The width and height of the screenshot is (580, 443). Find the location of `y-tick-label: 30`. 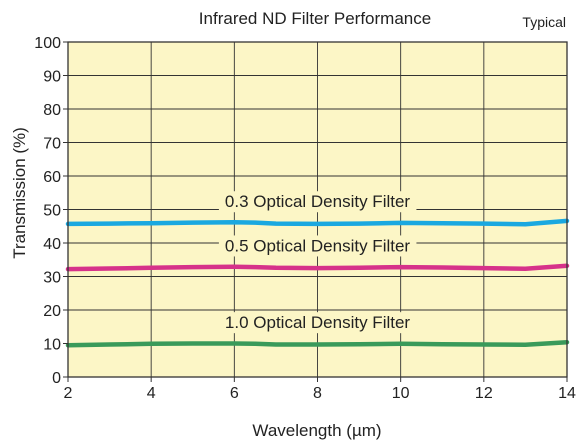

y-tick-label: 30 is located at coordinates (52, 278).